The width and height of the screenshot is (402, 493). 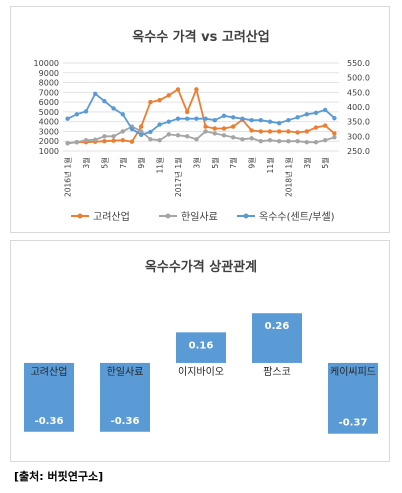 What do you see at coordinates (199, 217) in the screenshot?
I see `legend-label-hanil: 한일사료` at bounding box center [199, 217].